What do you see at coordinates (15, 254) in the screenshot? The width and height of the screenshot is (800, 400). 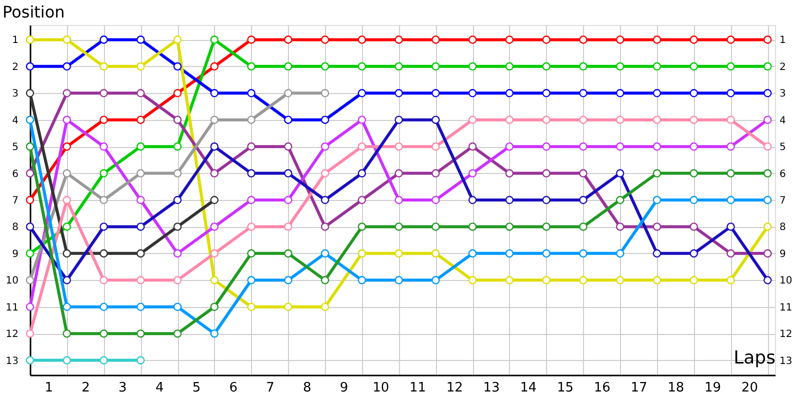 I see `y-tick-label: 9` at bounding box center [15, 254].